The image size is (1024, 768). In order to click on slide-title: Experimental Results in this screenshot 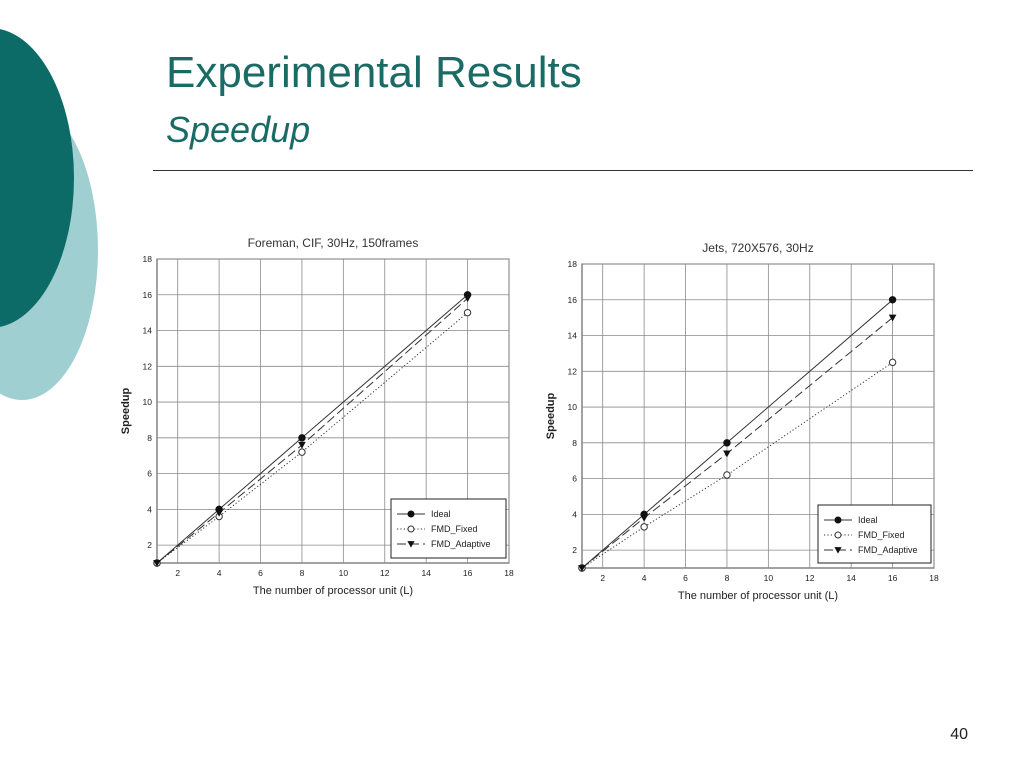, I will do `click(374, 72)`.